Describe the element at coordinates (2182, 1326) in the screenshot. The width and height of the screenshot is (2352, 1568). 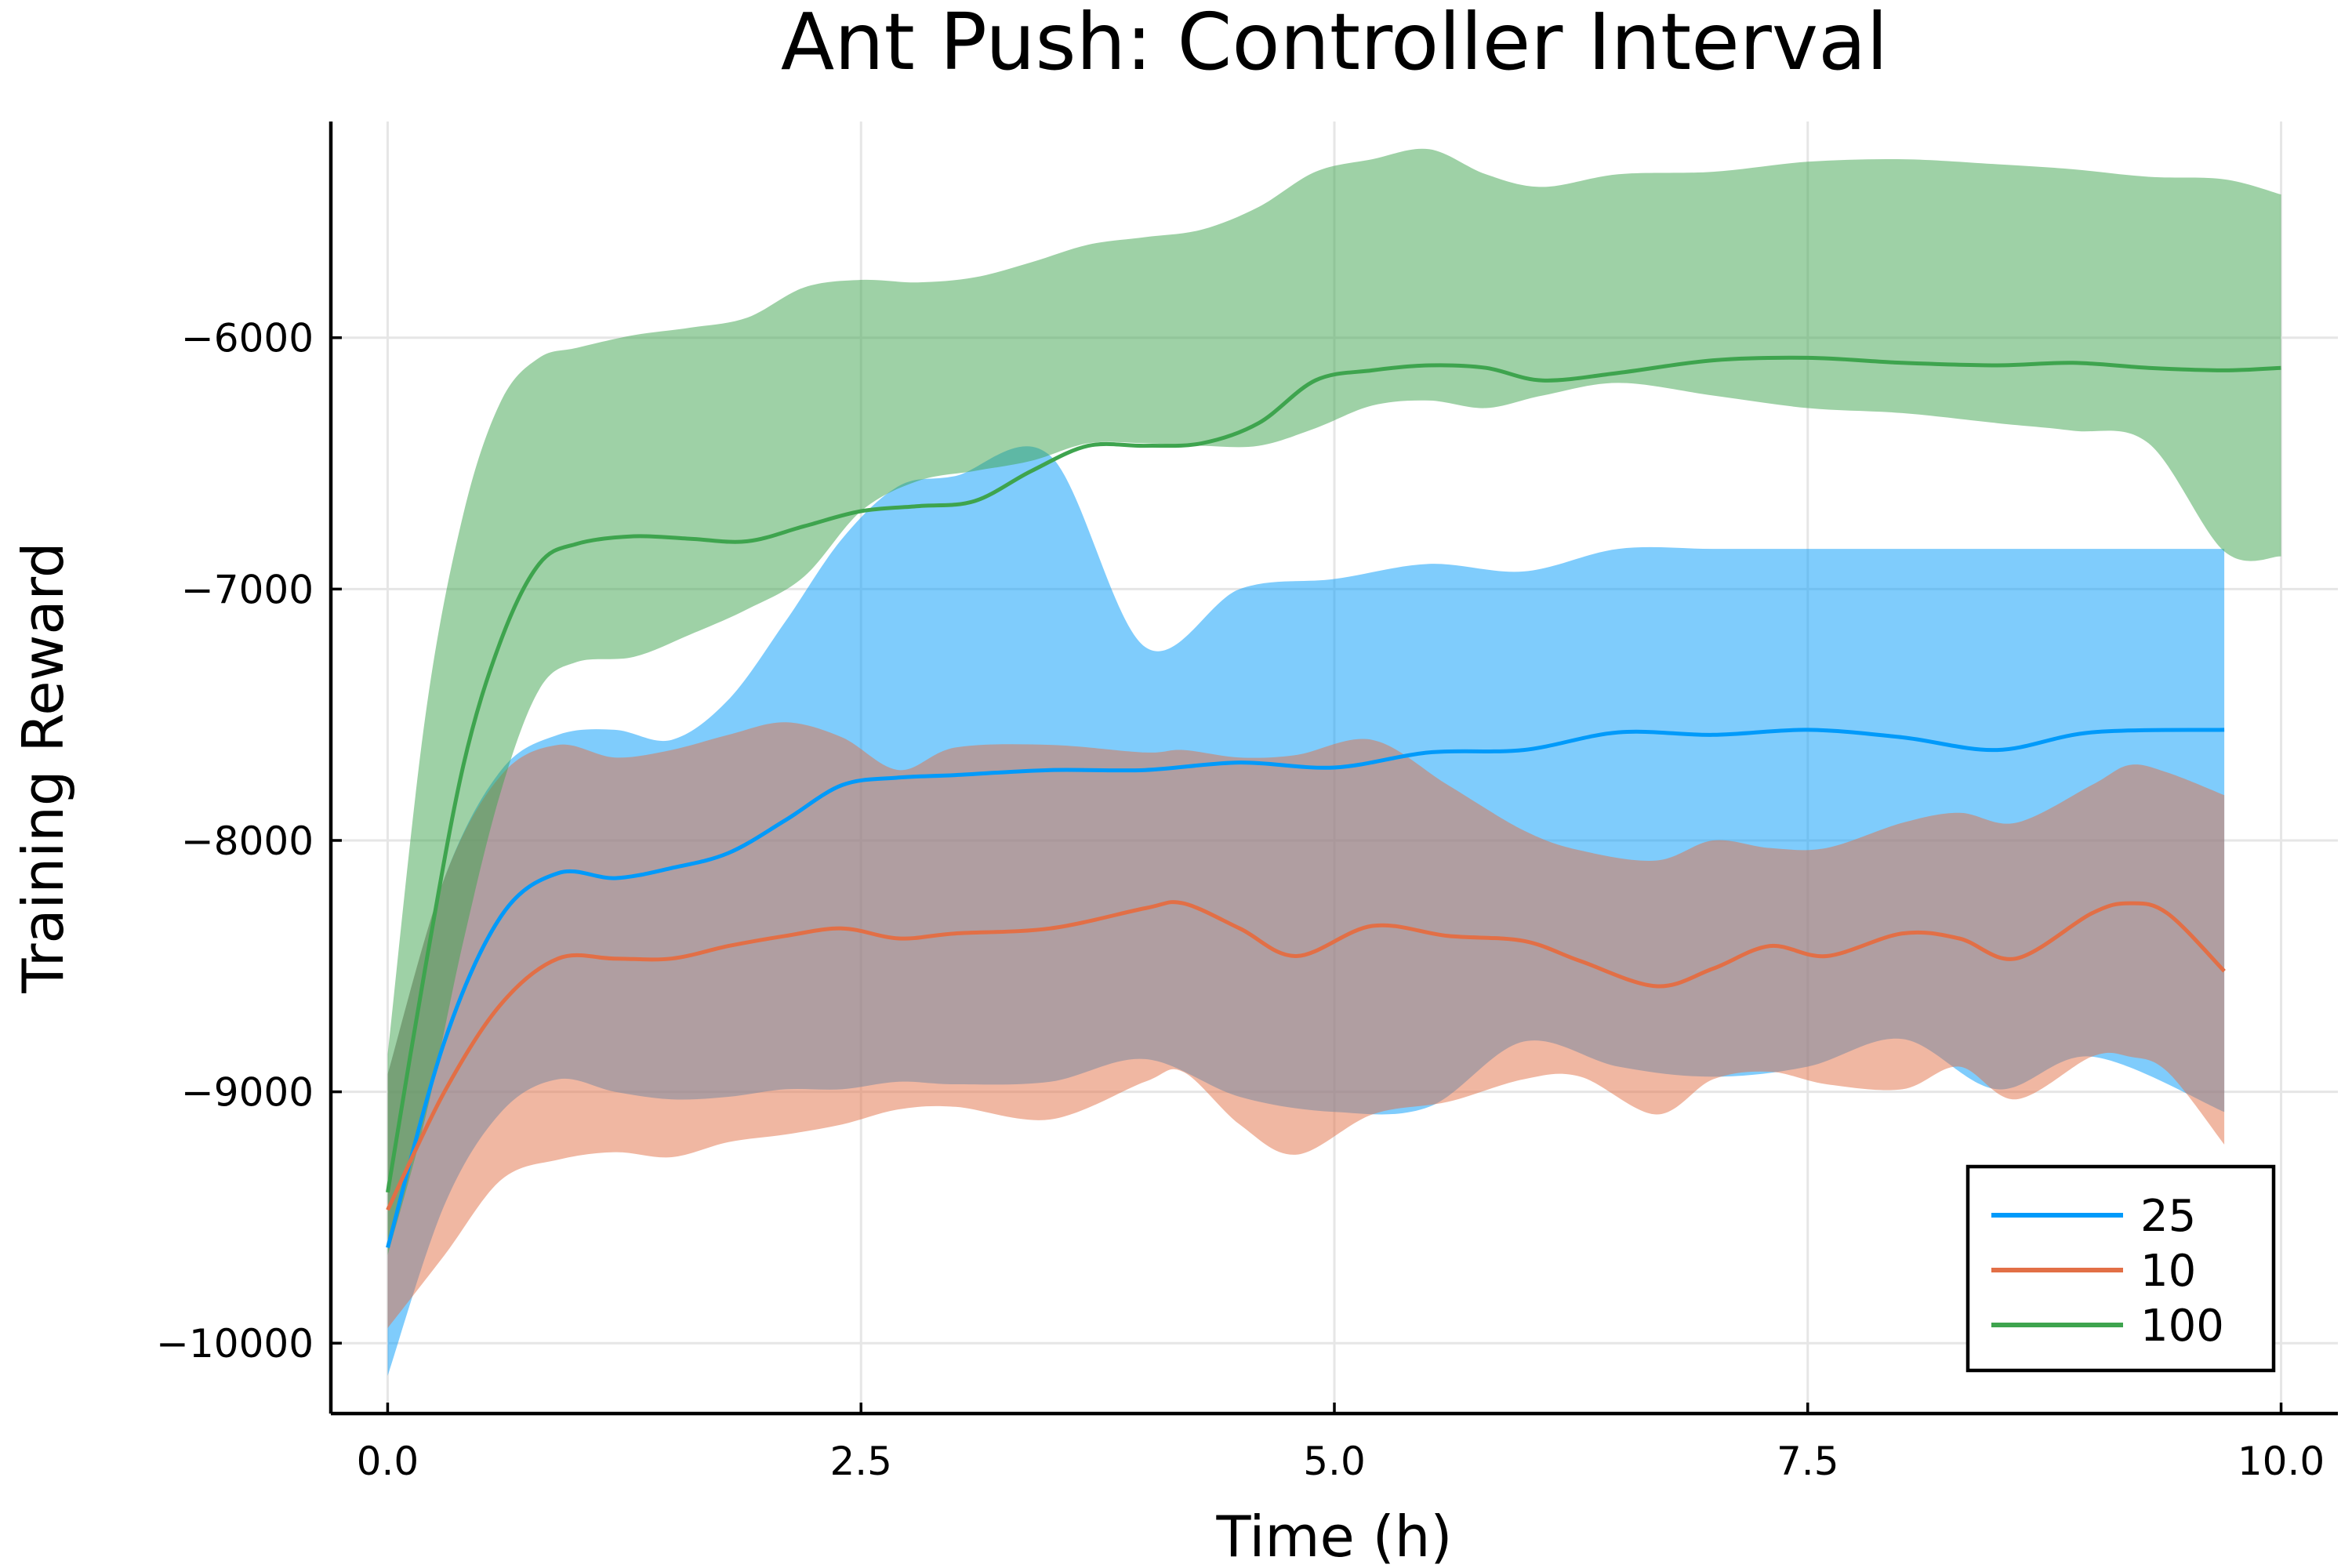
I see `legend-label-100: 100` at that location.